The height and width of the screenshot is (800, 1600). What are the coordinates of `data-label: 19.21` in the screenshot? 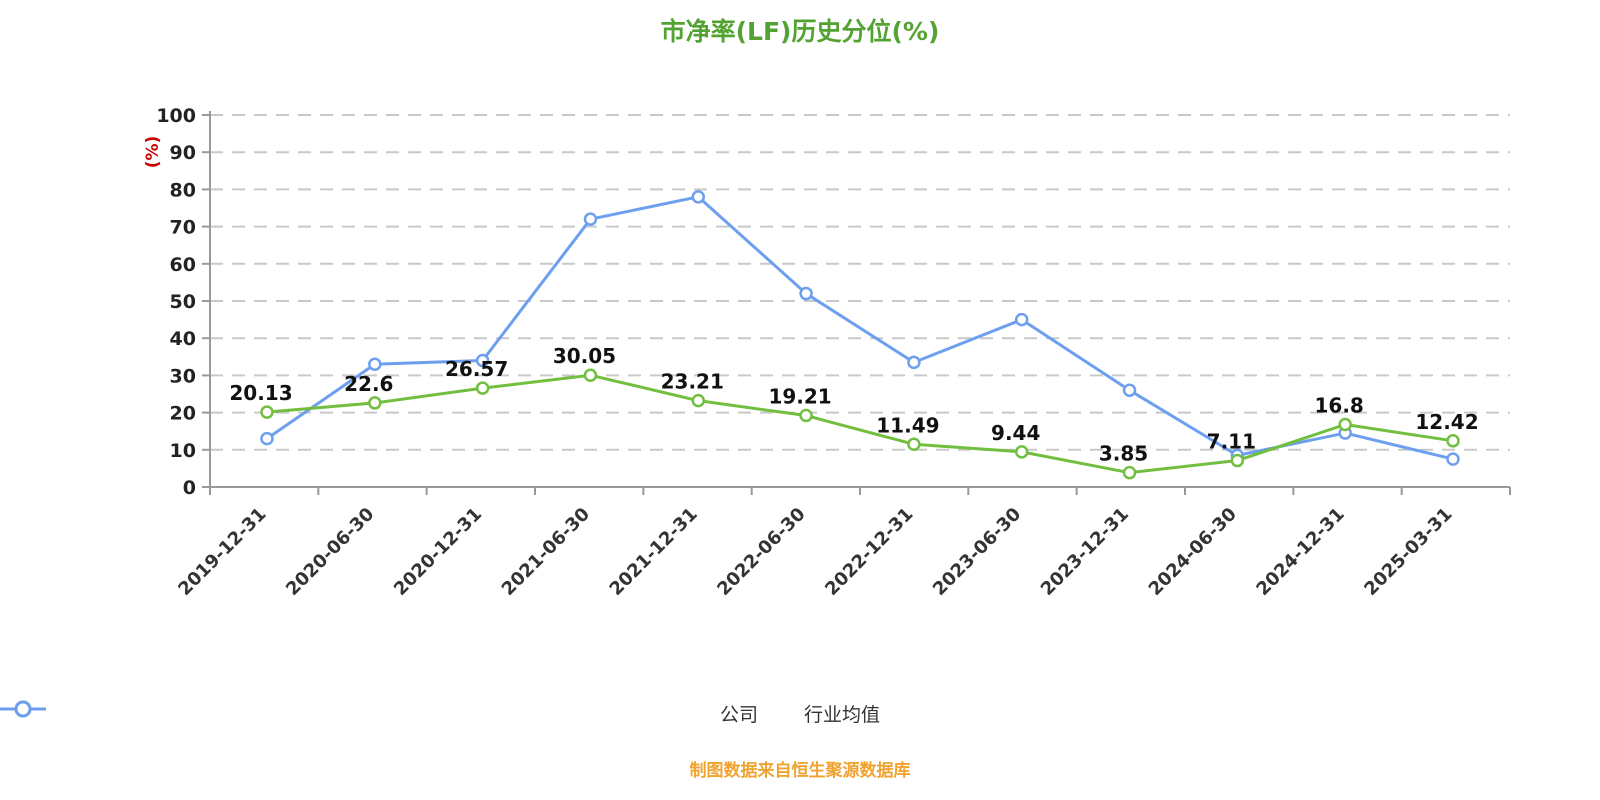 It's located at (799, 397).